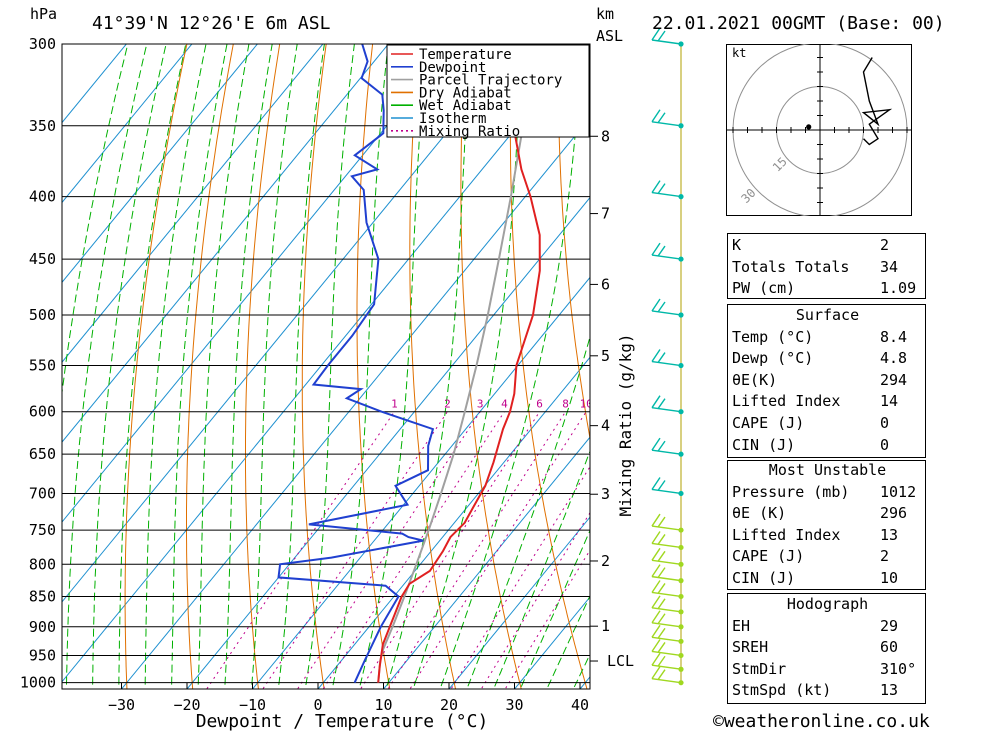  I want to click on km-label: km, so click(605, 14).